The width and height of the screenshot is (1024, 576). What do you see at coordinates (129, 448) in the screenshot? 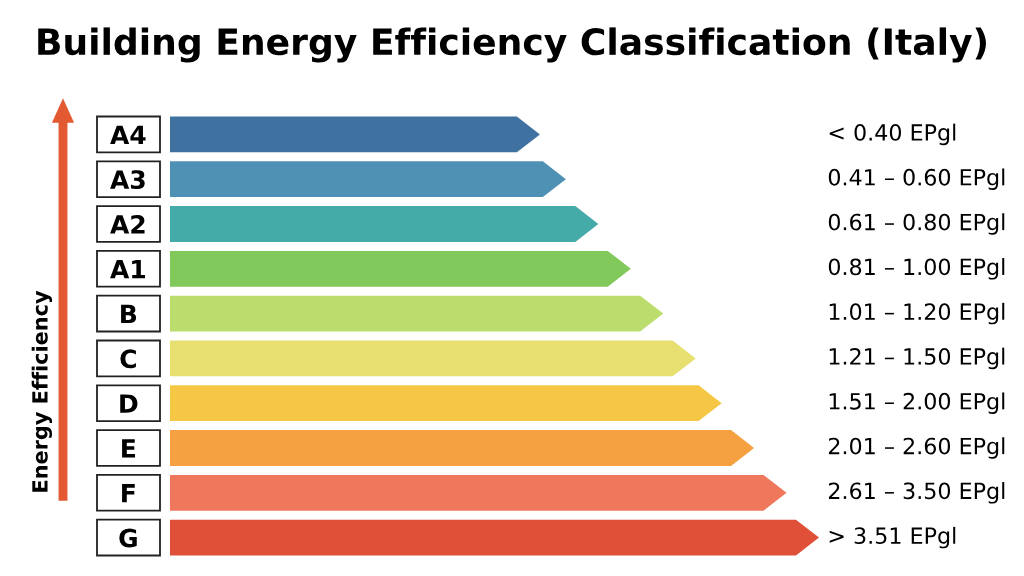
I see `y-tick-label: E` at bounding box center [129, 448].